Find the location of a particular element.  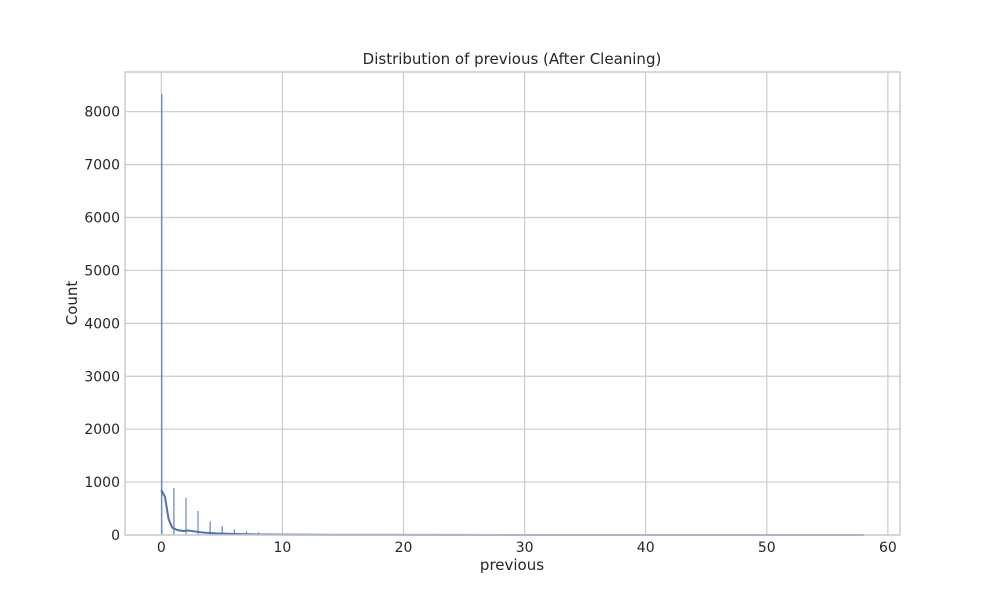

y-tick-label: 4000 is located at coordinates (102, 324).